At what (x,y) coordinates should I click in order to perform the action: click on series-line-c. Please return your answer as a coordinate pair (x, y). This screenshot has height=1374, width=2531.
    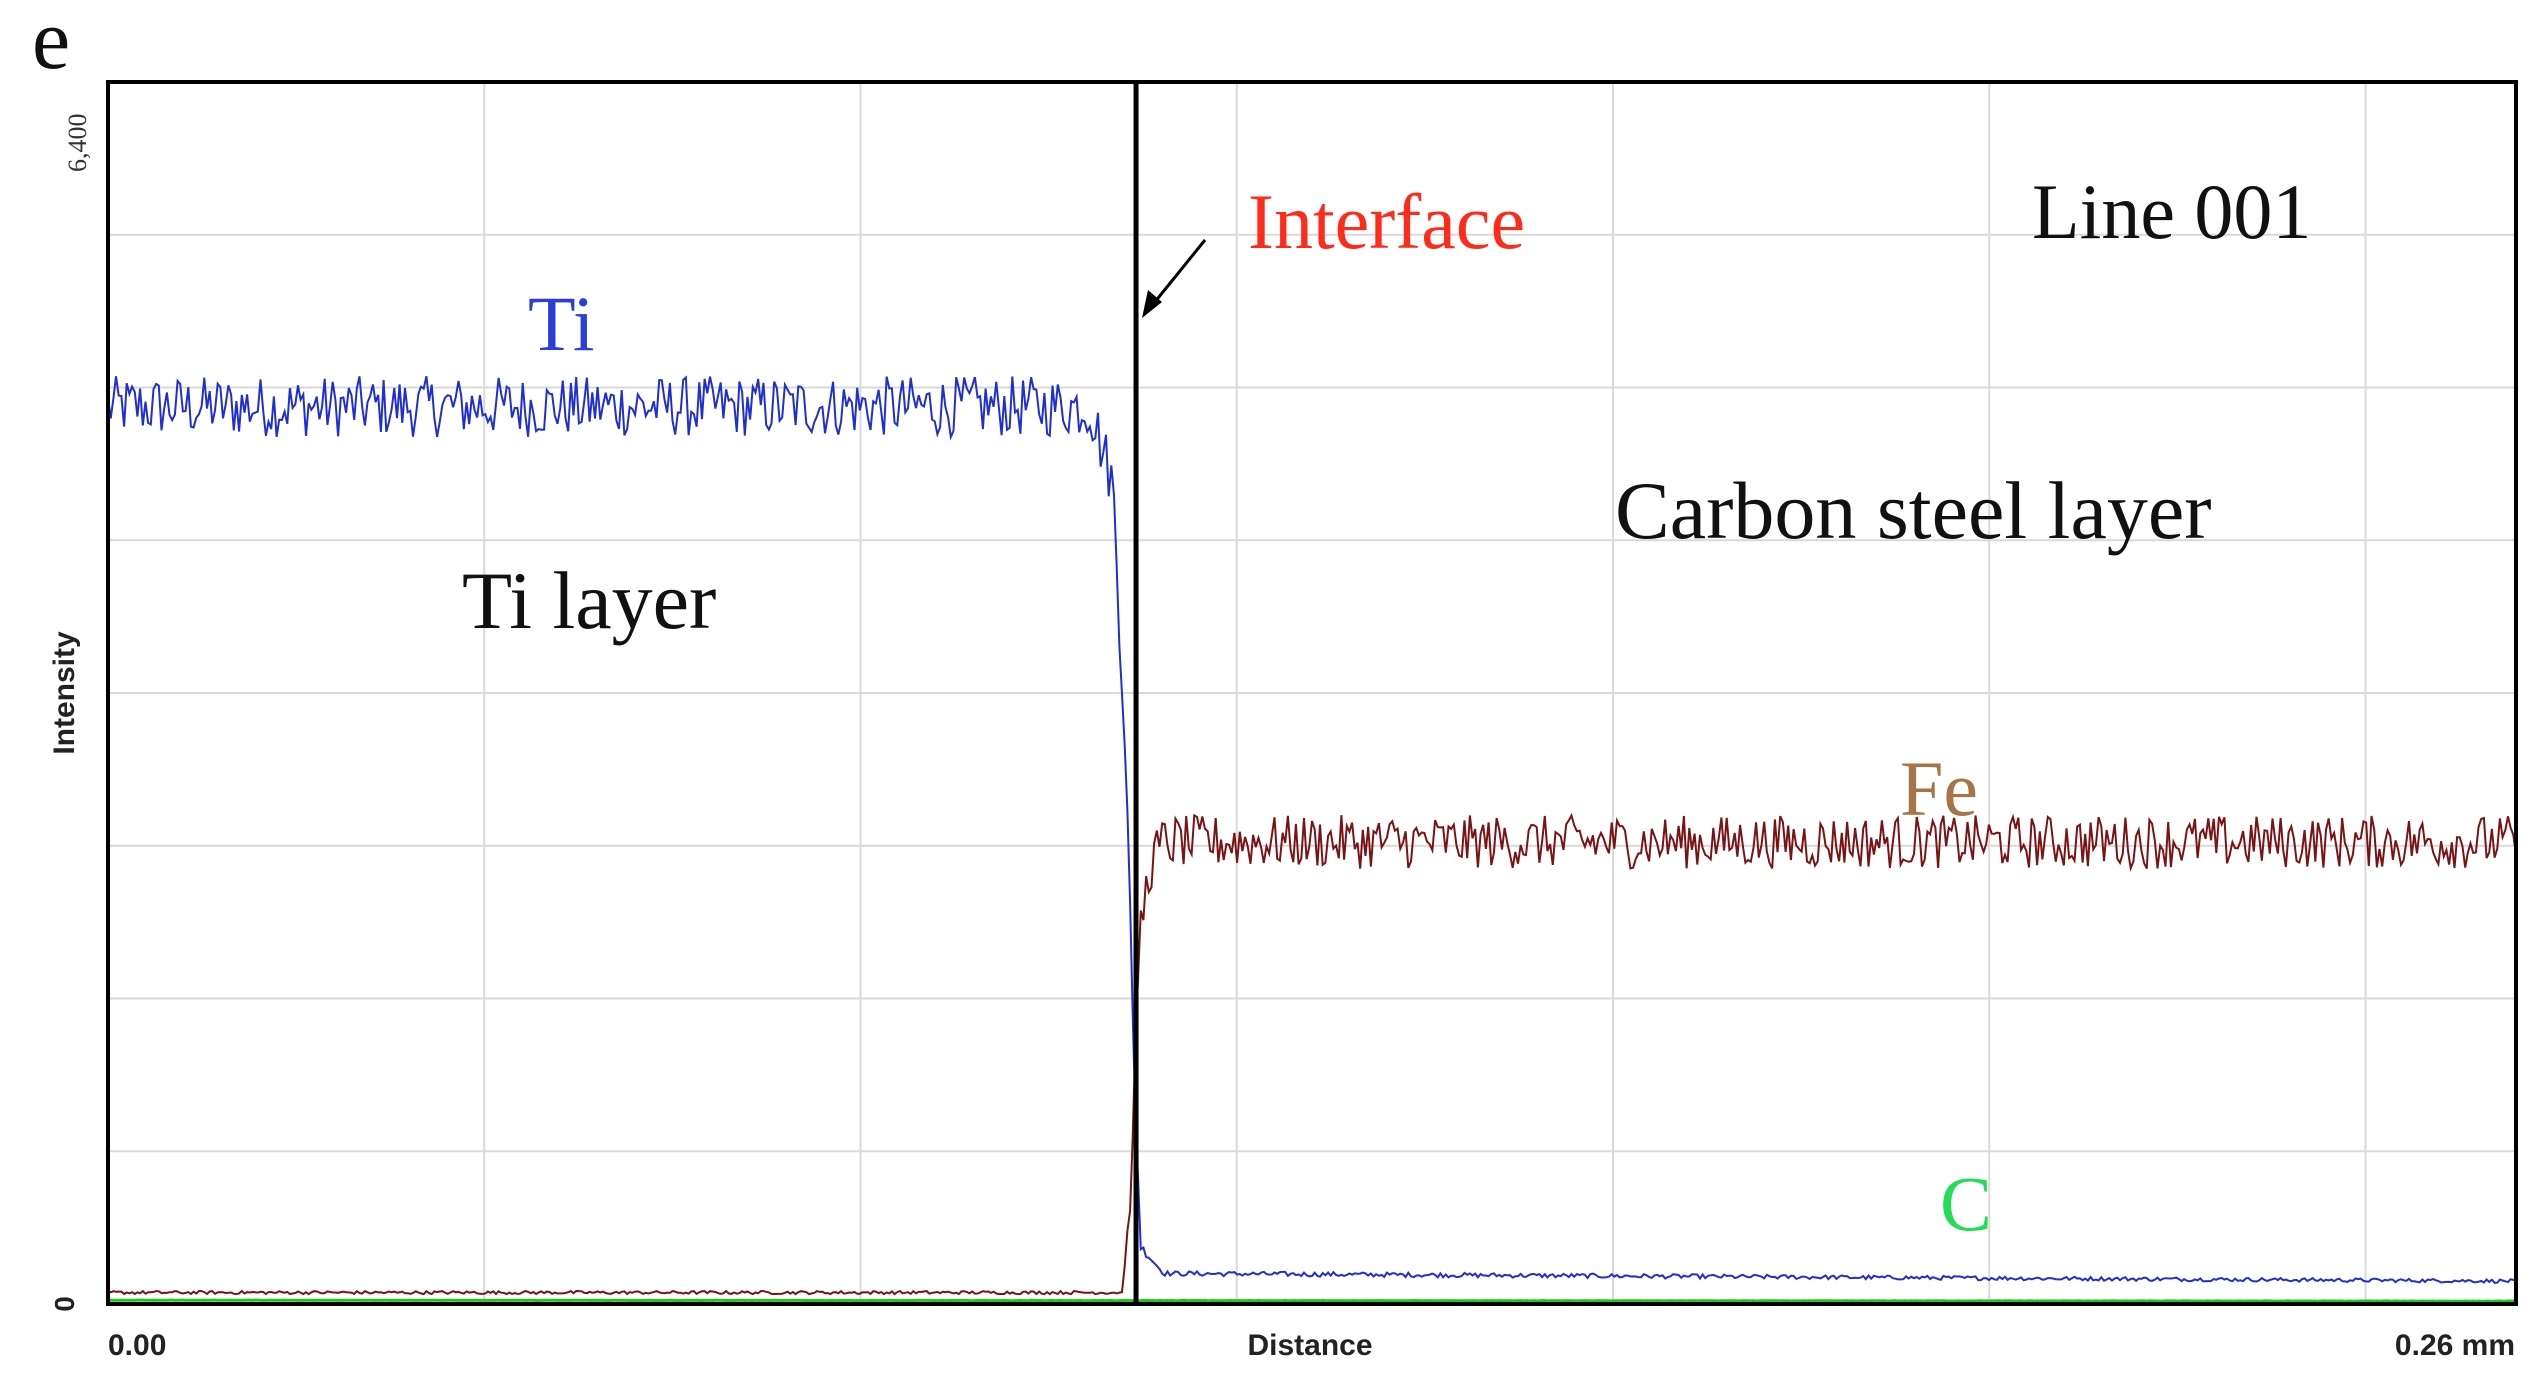
    Looking at the image, I should click on (1312, 1300).